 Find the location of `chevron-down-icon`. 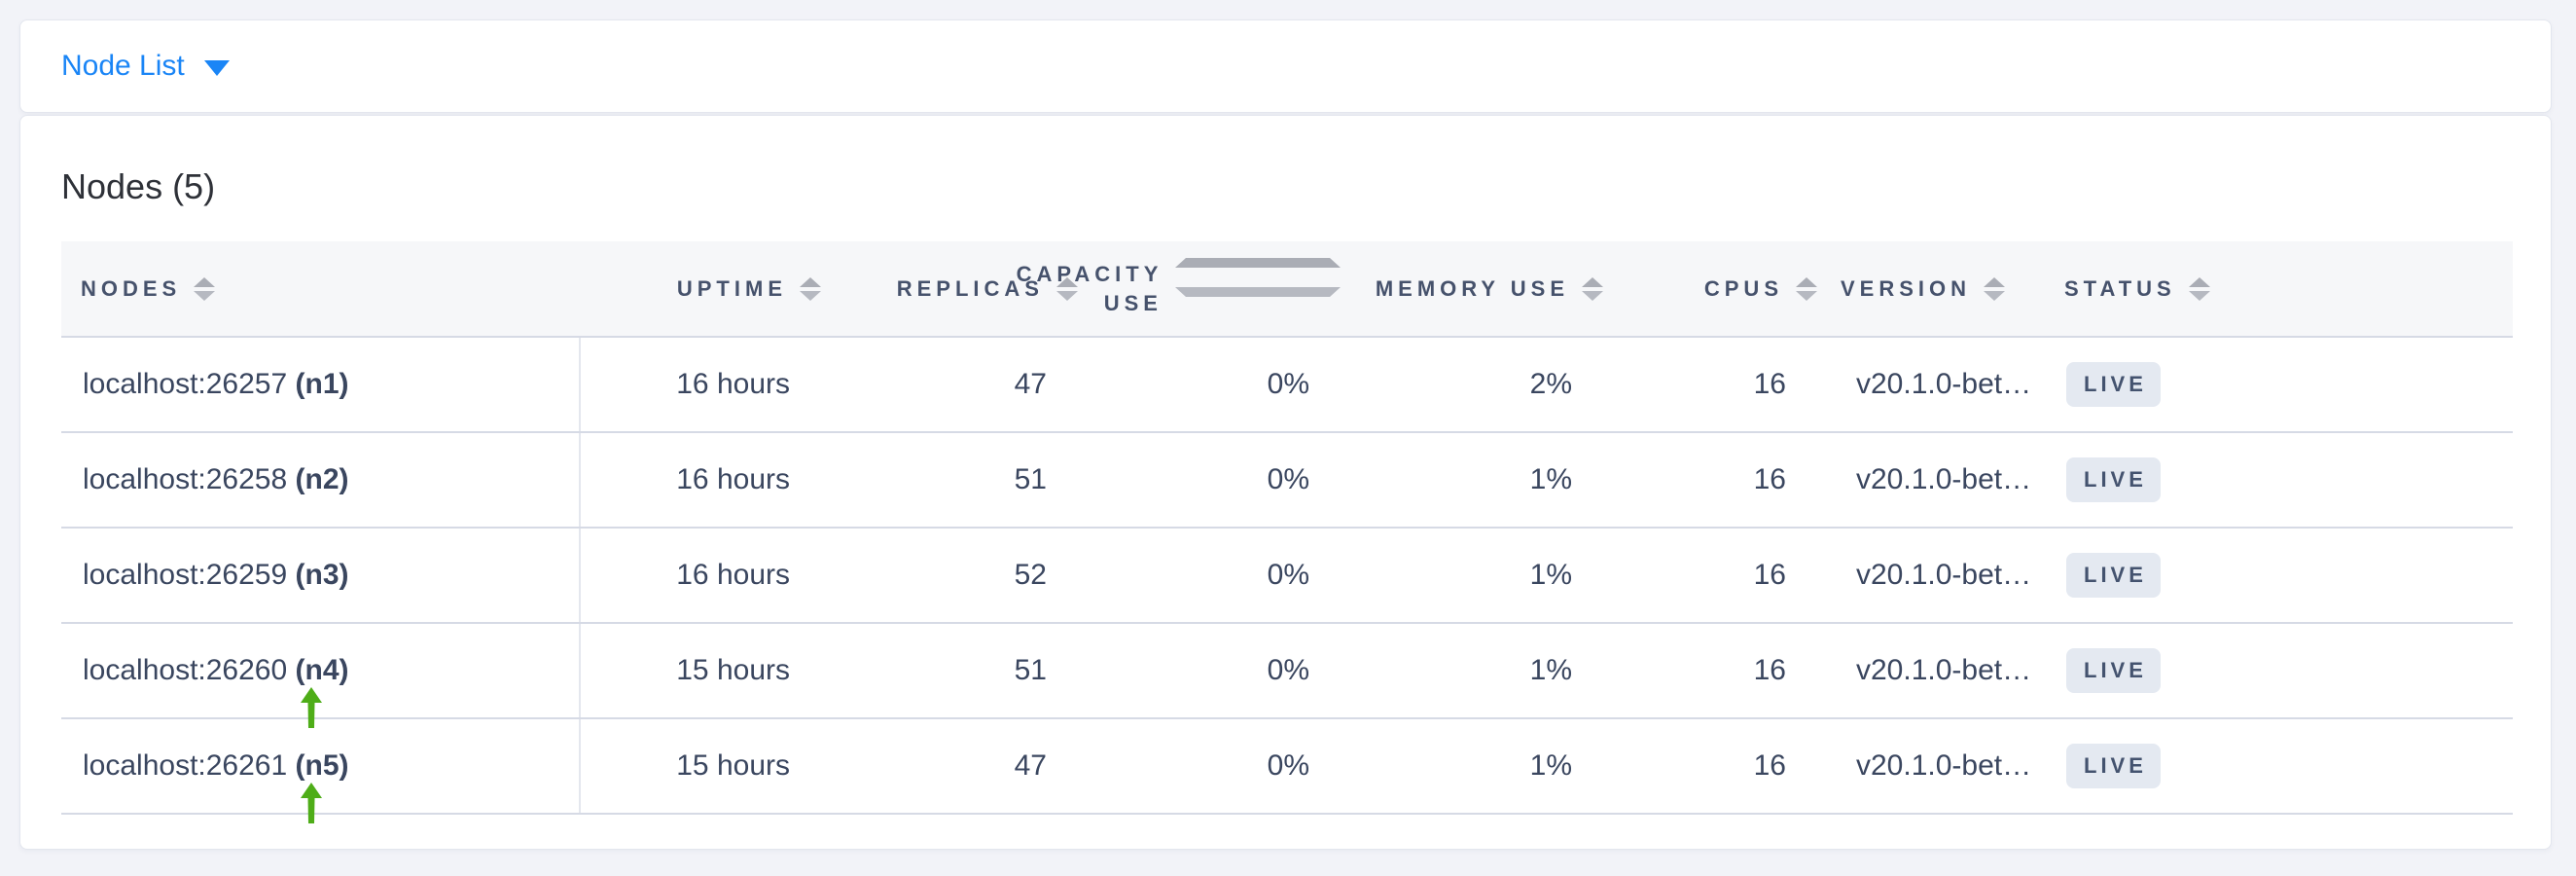

chevron-down-icon is located at coordinates (216, 68).